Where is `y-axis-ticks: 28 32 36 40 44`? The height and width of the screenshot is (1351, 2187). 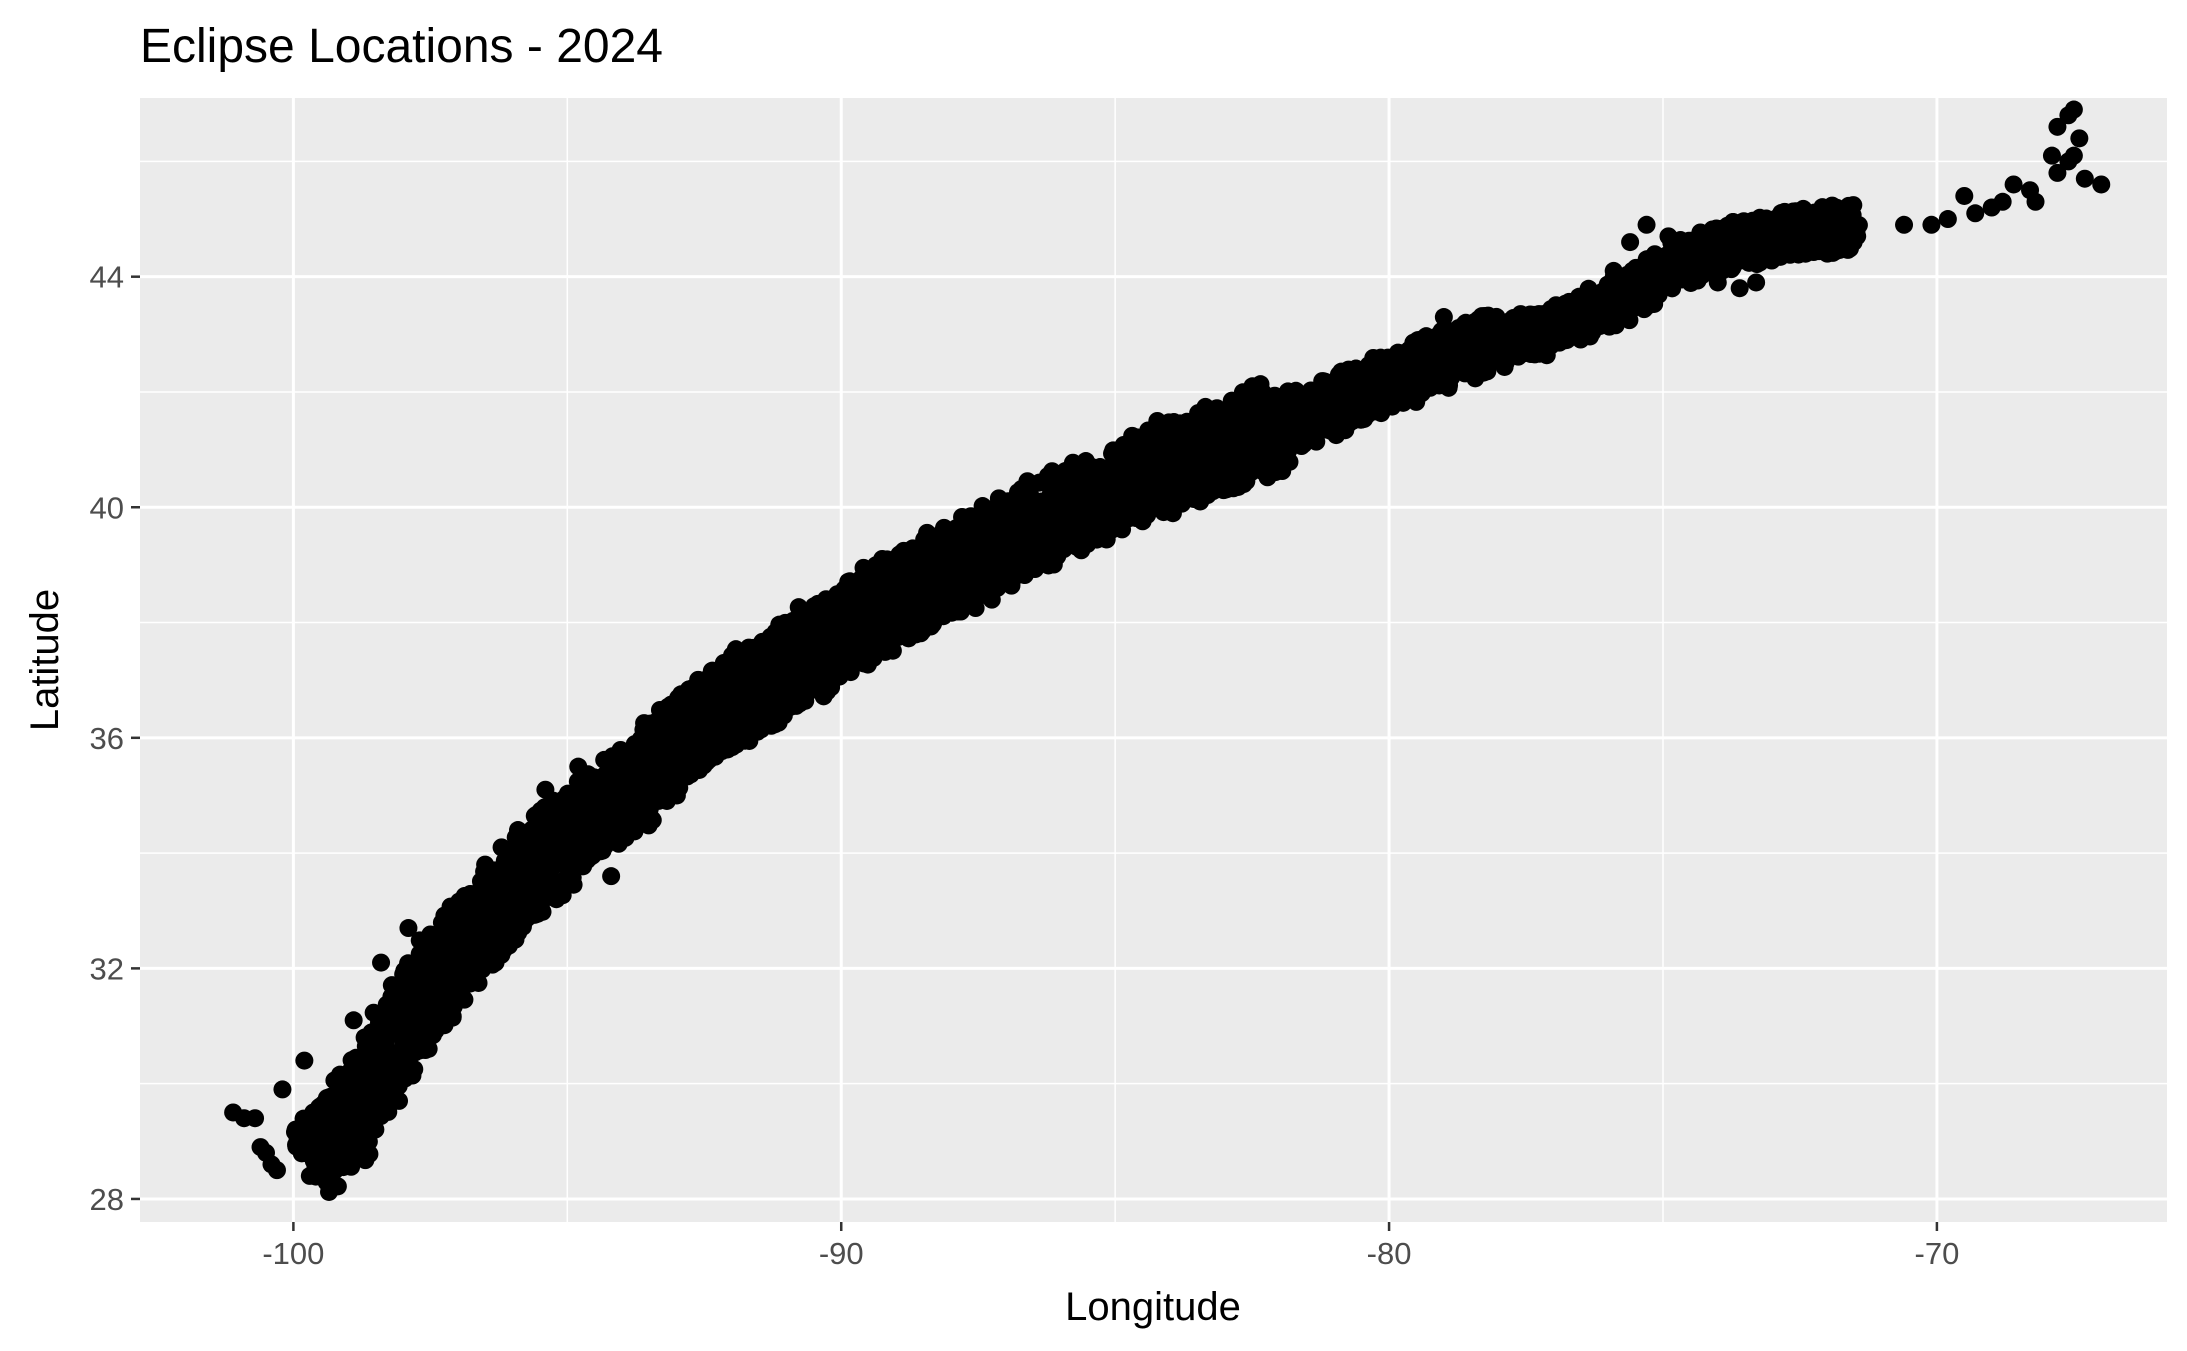
y-axis-ticks: 28 32 36 40 44 is located at coordinates (115, 738).